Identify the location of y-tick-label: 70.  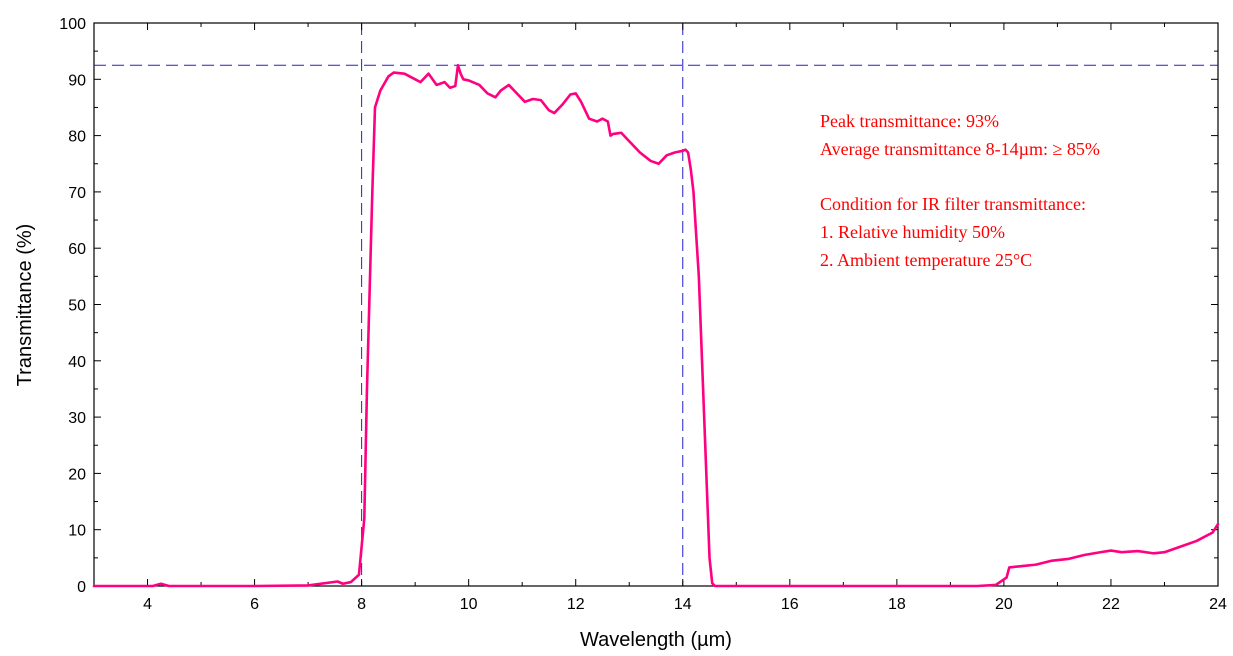
(77, 193).